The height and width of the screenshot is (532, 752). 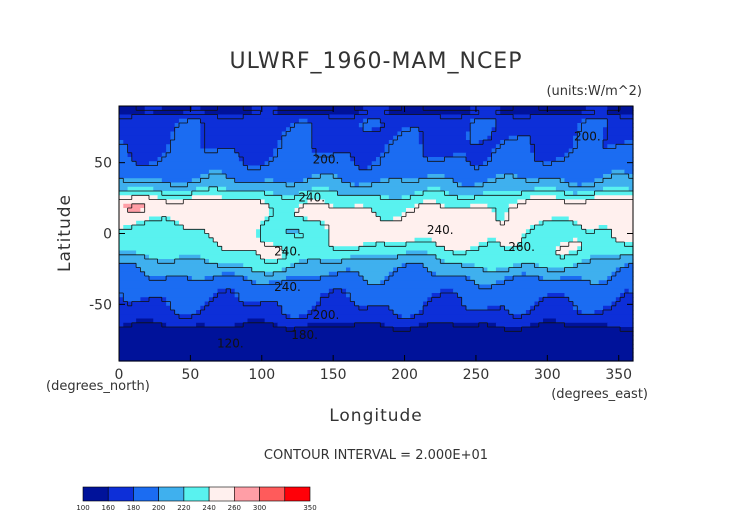 I want to click on colorbar-tick-label: 200, so click(x=158, y=508).